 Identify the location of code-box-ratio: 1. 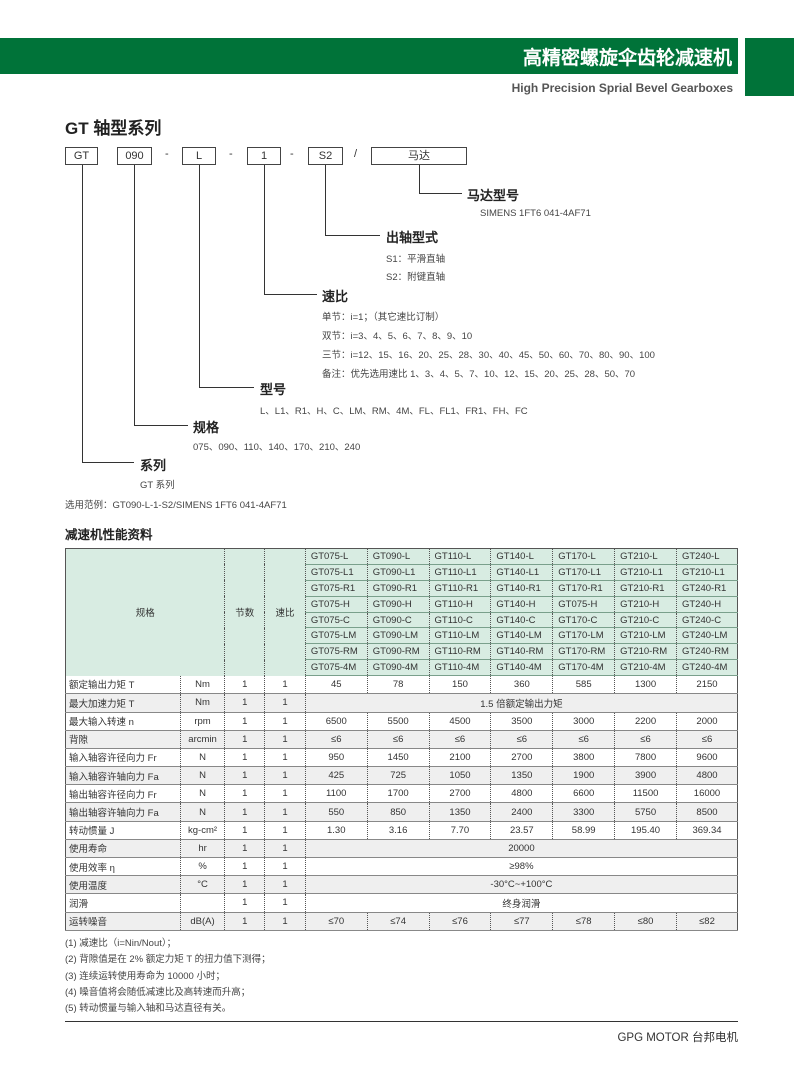
(264, 156).